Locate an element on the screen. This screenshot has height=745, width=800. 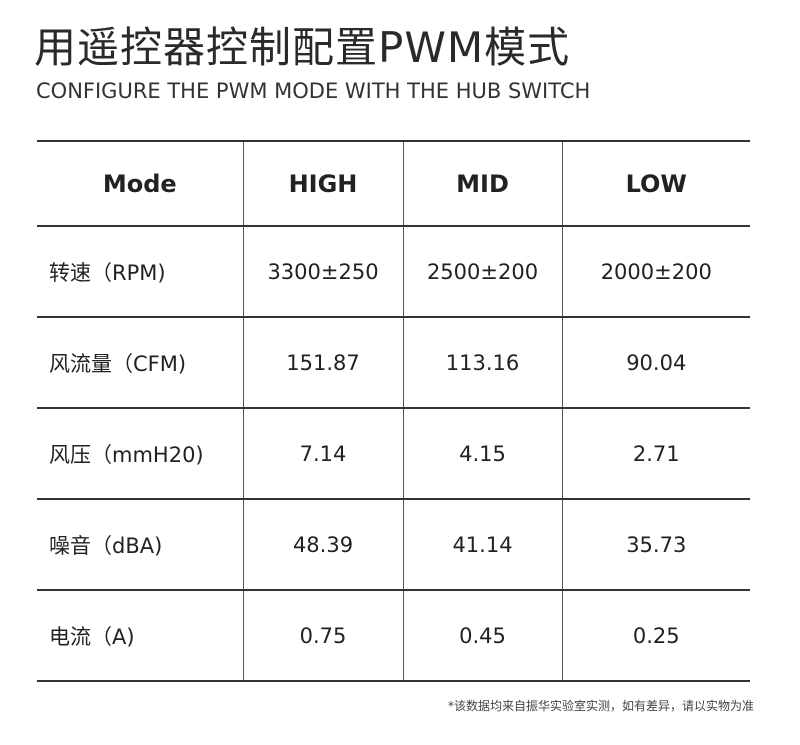
table-cell: 2.71 is located at coordinates (655, 453).